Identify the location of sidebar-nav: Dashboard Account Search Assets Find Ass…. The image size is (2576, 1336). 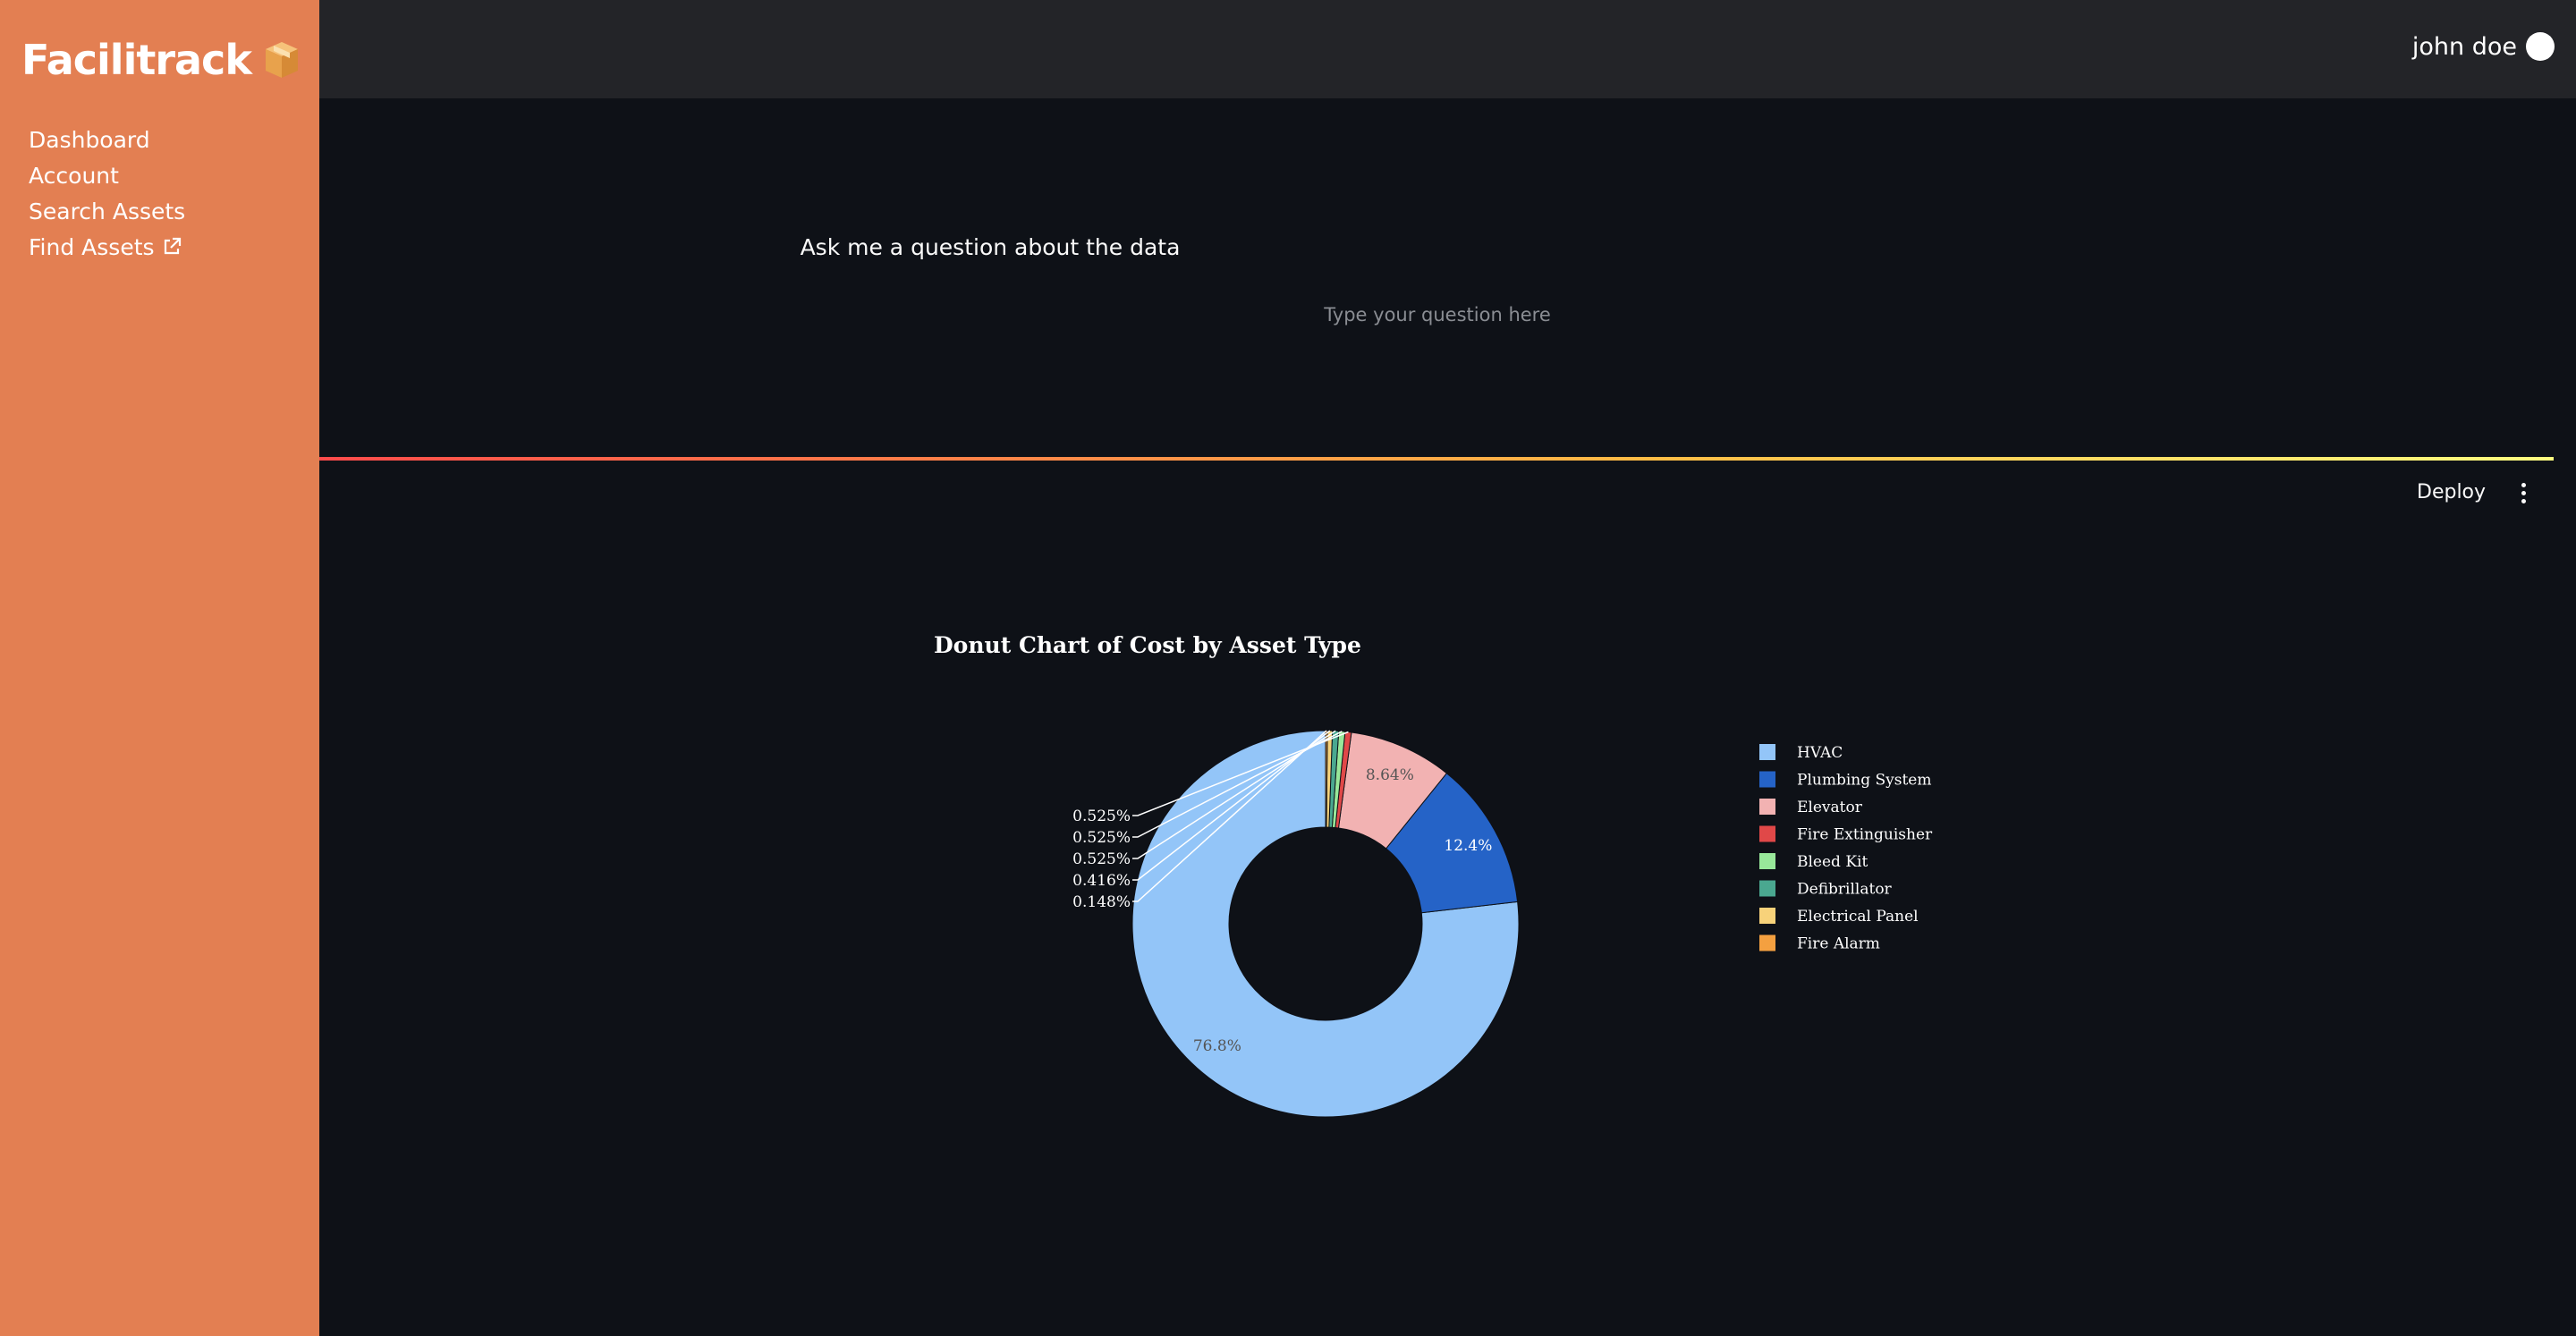
(107, 194).